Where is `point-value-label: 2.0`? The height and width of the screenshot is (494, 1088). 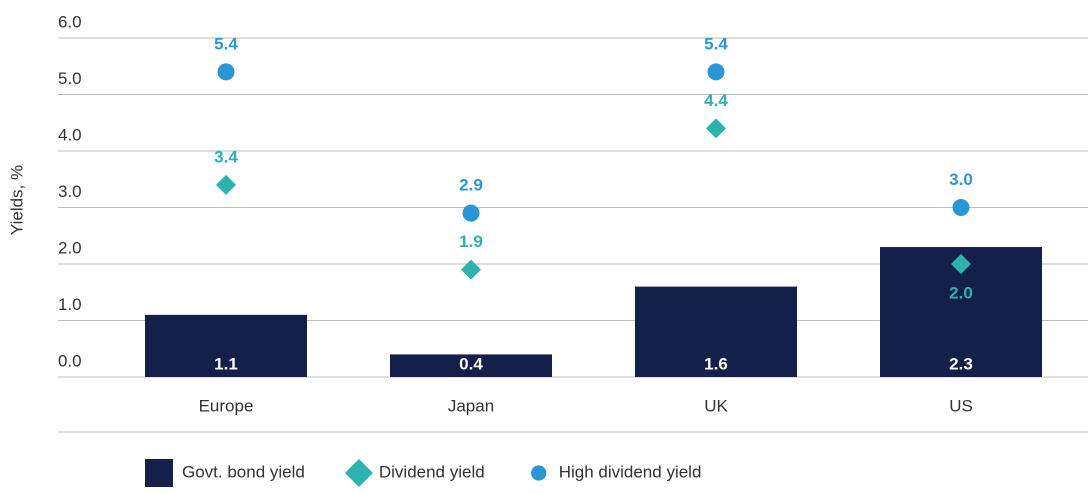
point-value-label: 2.0 is located at coordinates (961, 292).